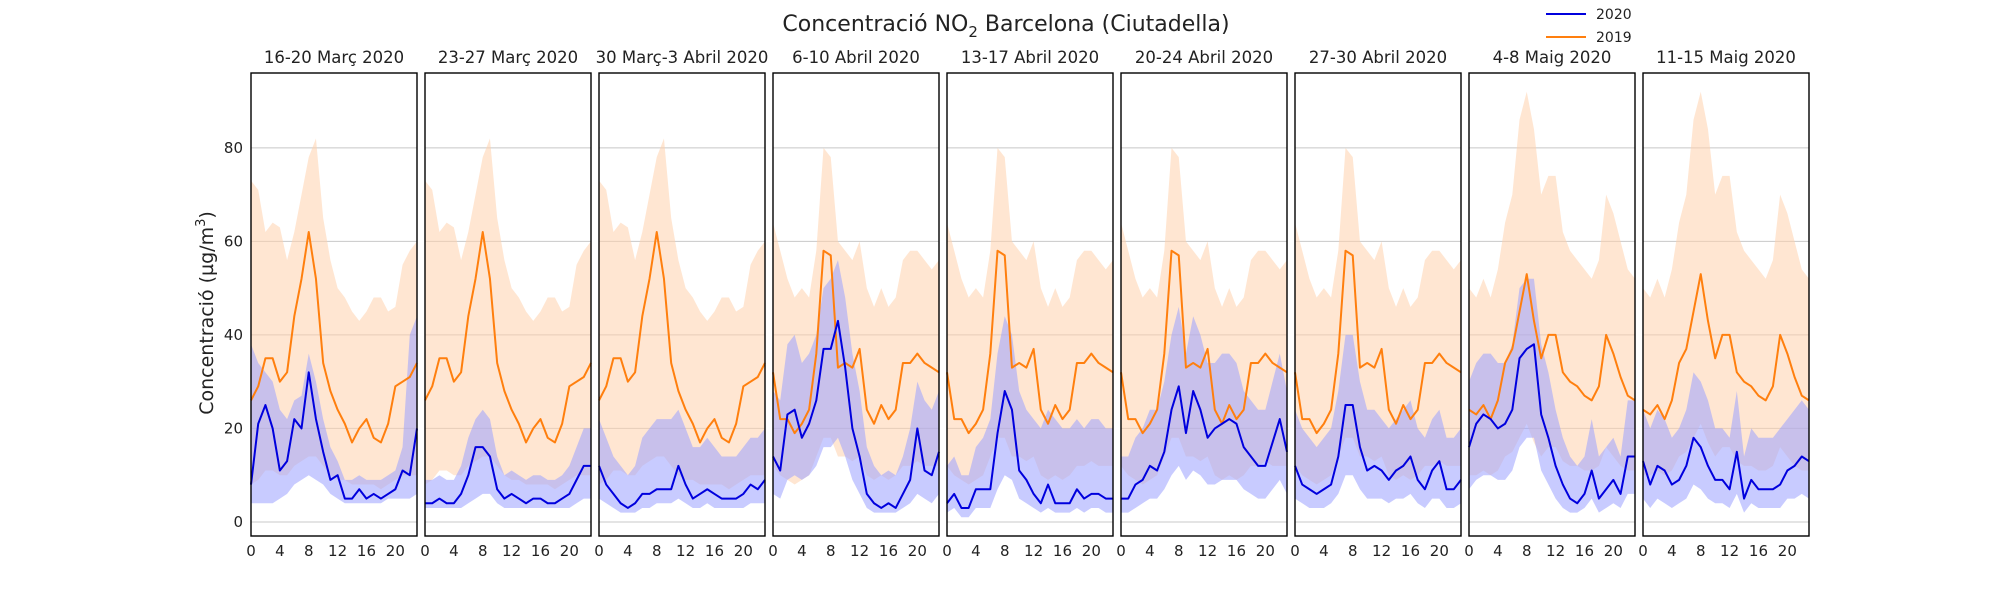  Describe the element at coordinates (334, 57) in the screenshot. I see `panel-title: 16-20 Març 2020` at that location.